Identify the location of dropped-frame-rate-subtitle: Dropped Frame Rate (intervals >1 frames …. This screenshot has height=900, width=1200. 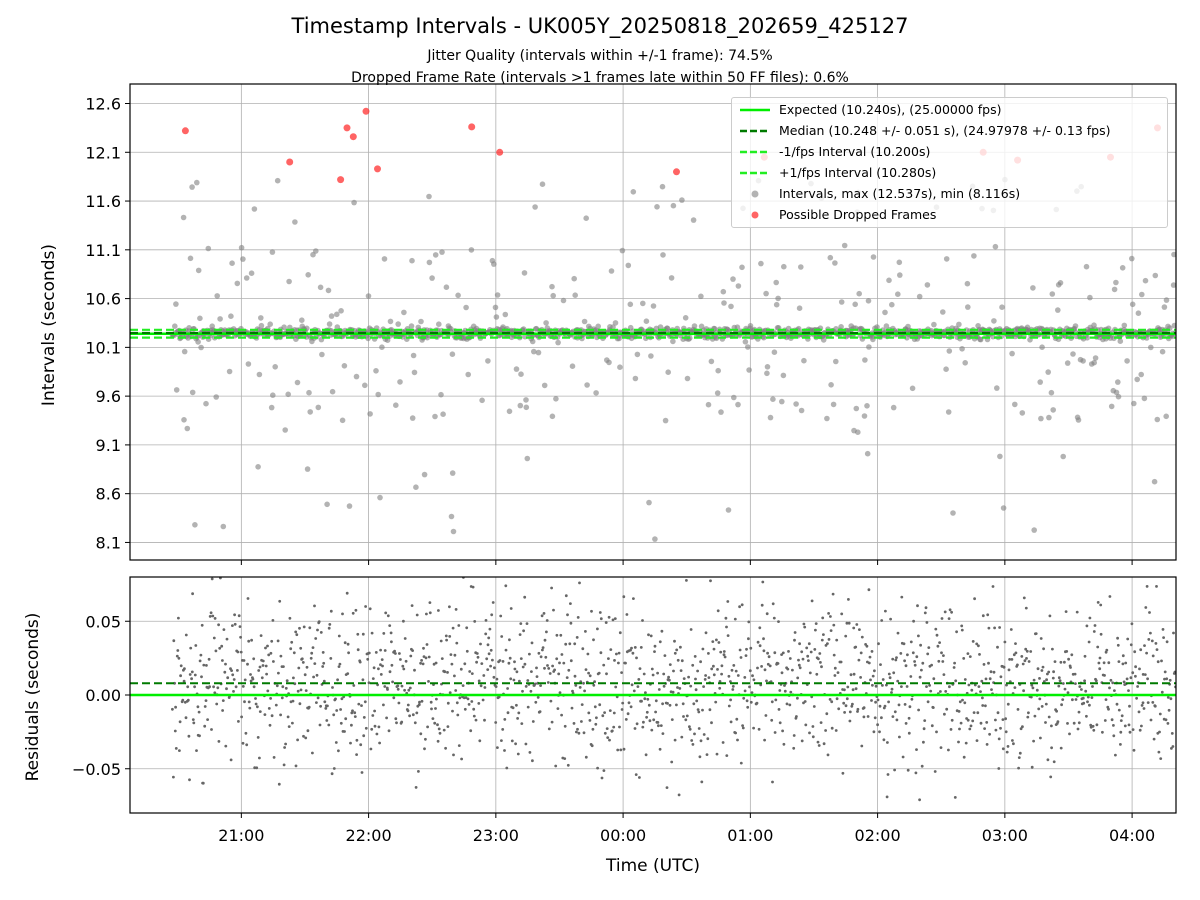
(600, 78).